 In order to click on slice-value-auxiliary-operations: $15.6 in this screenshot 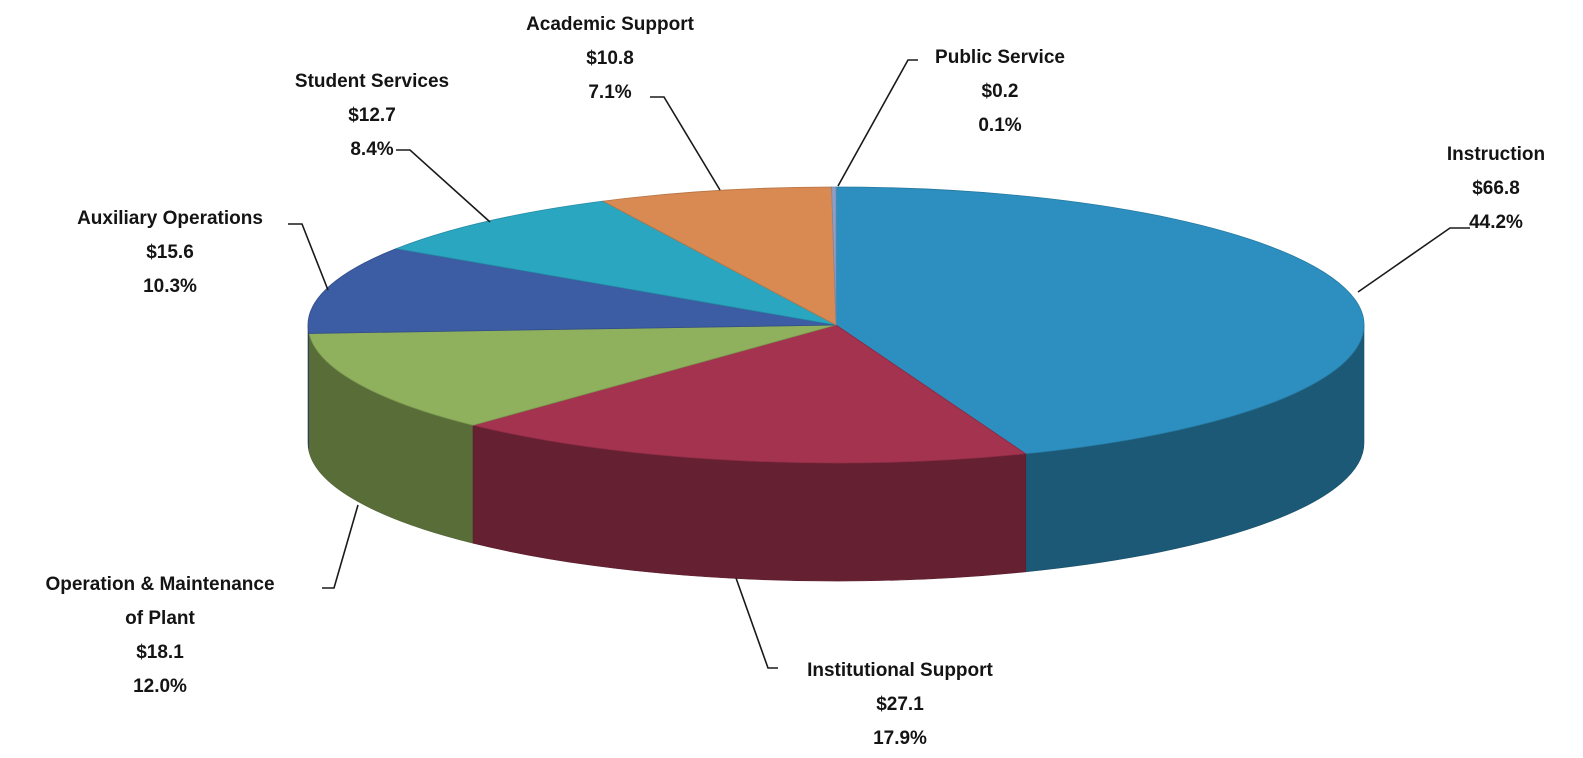, I will do `click(170, 252)`.